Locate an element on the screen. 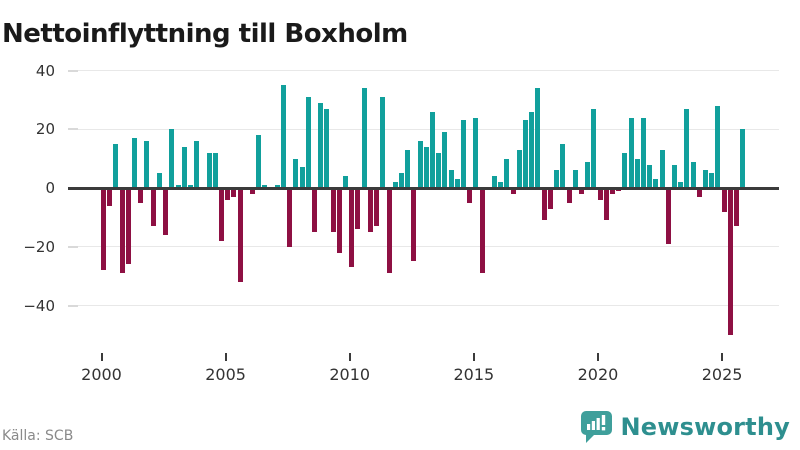  y-axis-label: 20 is located at coordinates (45, 129).